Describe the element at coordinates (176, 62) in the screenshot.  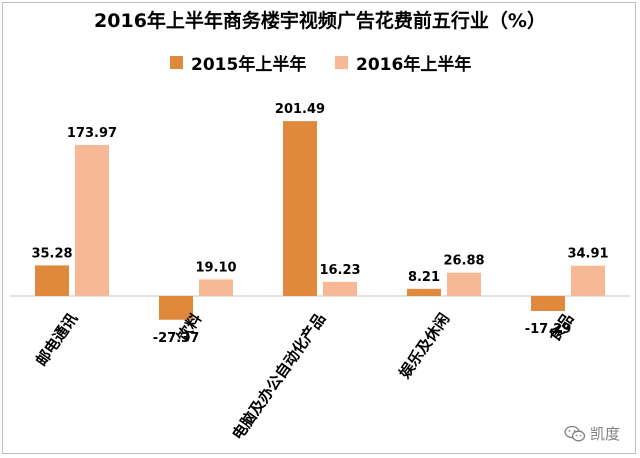
I see `legend-swatch-2015` at that location.